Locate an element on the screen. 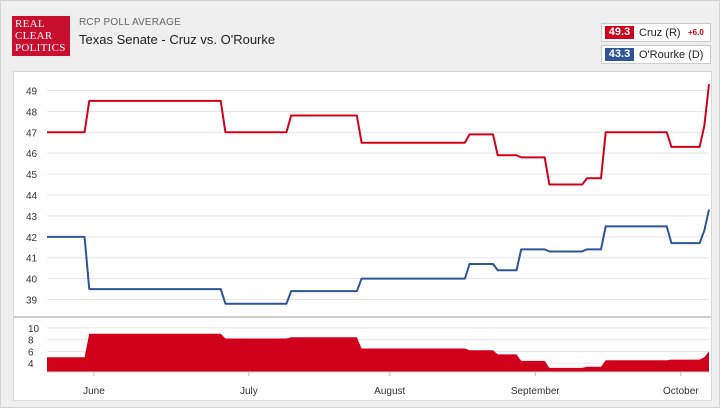 This screenshot has width=720, height=408. y-tick-label: 39 is located at coordinates (32, 301).